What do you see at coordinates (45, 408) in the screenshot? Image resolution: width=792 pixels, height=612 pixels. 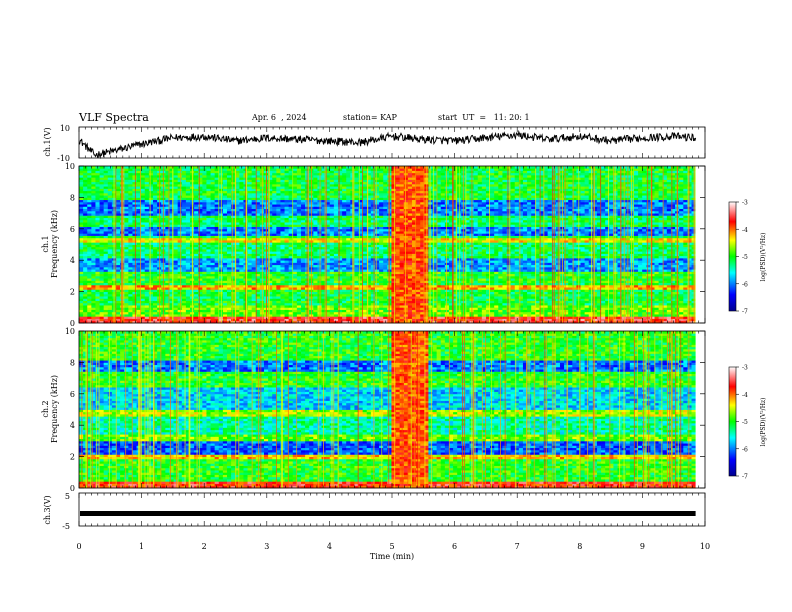 I see `ch2-ylabel-channel: ch.2` at bounding box center [45, 408].